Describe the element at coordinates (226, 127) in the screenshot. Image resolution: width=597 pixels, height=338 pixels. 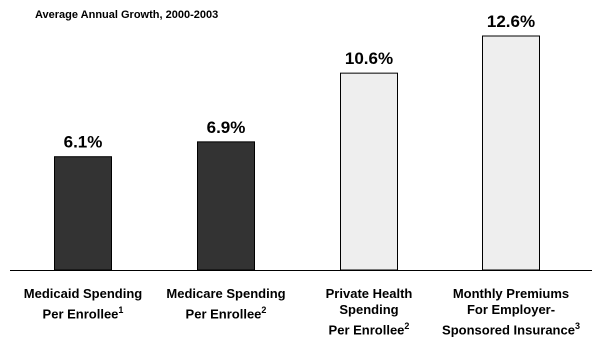
I see `value-label-2: 6.9%` at that location.